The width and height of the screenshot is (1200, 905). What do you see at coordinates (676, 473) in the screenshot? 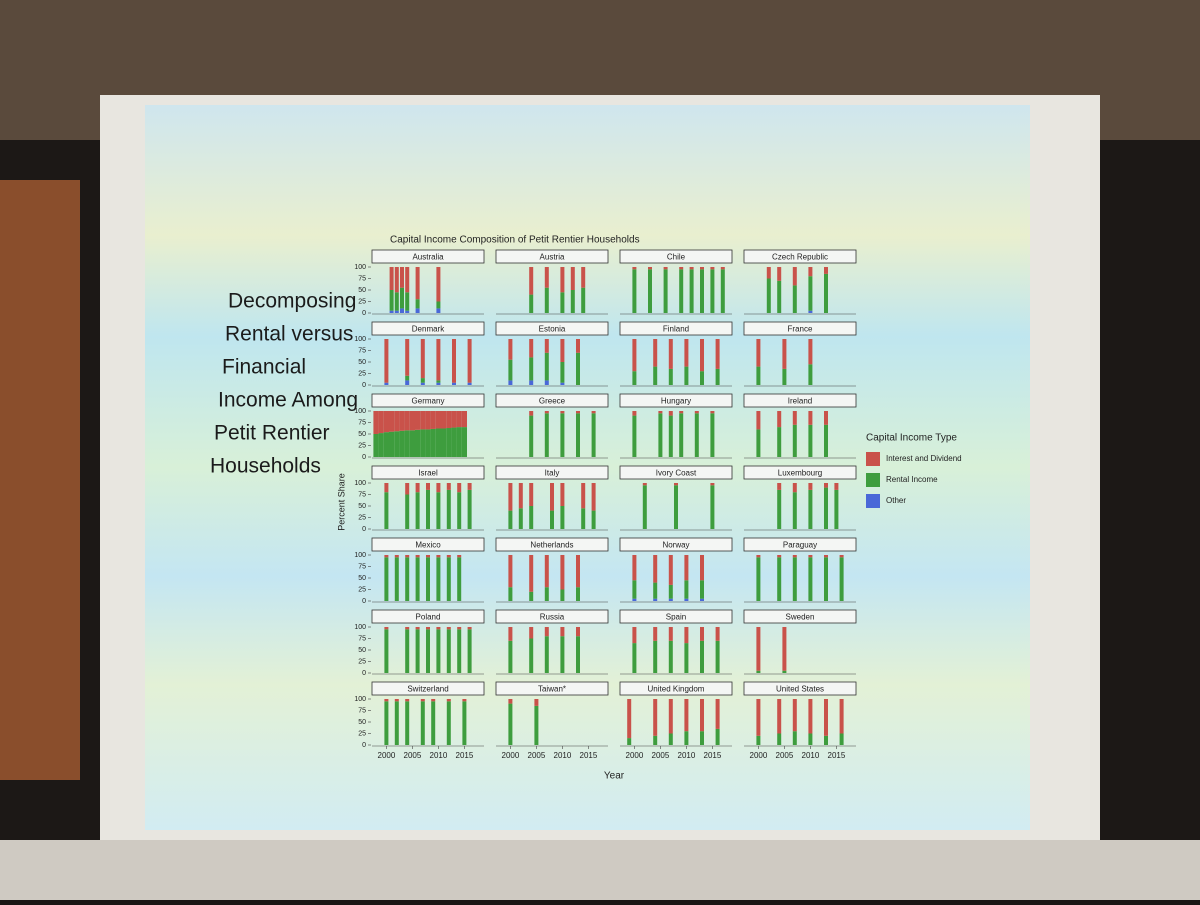
I see `panel-title: Ivory Coast` at bounding box center [676, 473].